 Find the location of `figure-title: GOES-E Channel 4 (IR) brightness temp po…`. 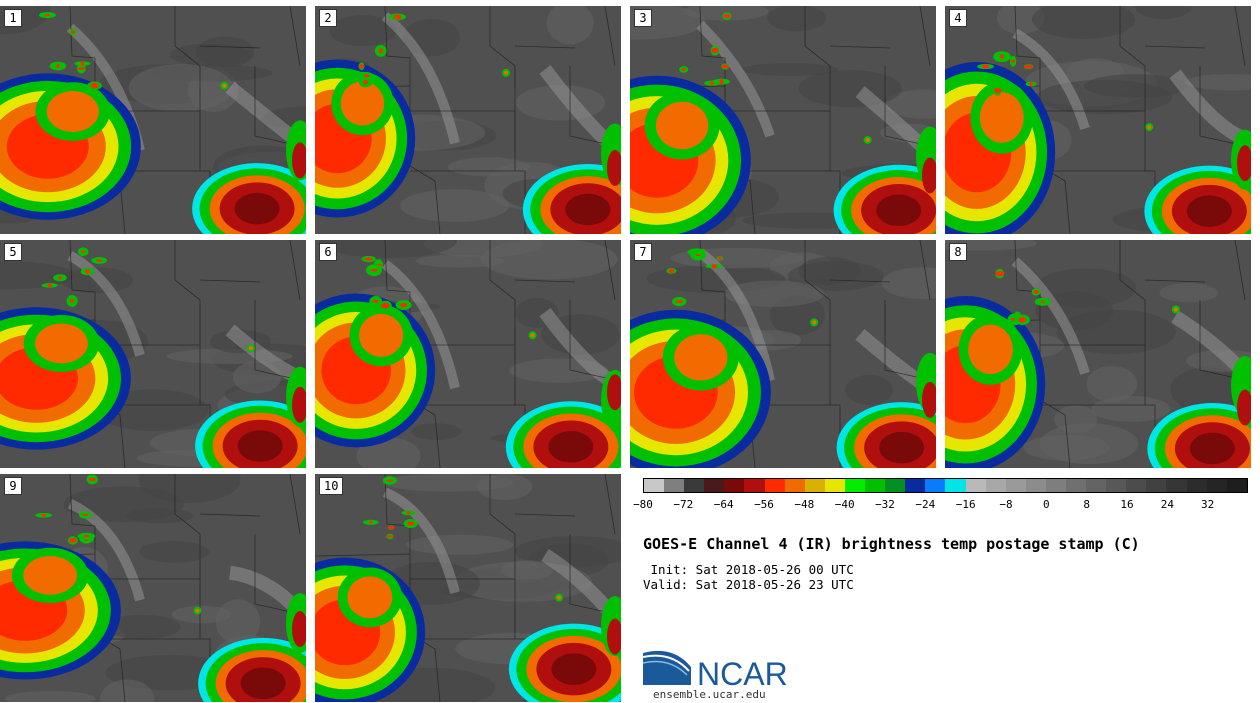

figure-title: GOES-E Channel 4 (IR) brightness temp po… is located at coordinates (891, 544).